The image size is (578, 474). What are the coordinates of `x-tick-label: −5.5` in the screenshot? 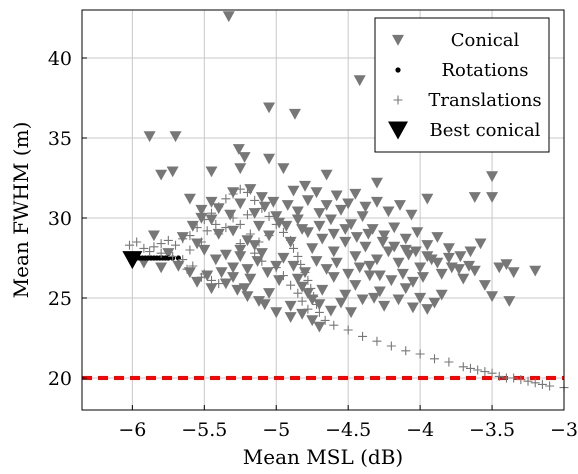 It's located at (204, 430).